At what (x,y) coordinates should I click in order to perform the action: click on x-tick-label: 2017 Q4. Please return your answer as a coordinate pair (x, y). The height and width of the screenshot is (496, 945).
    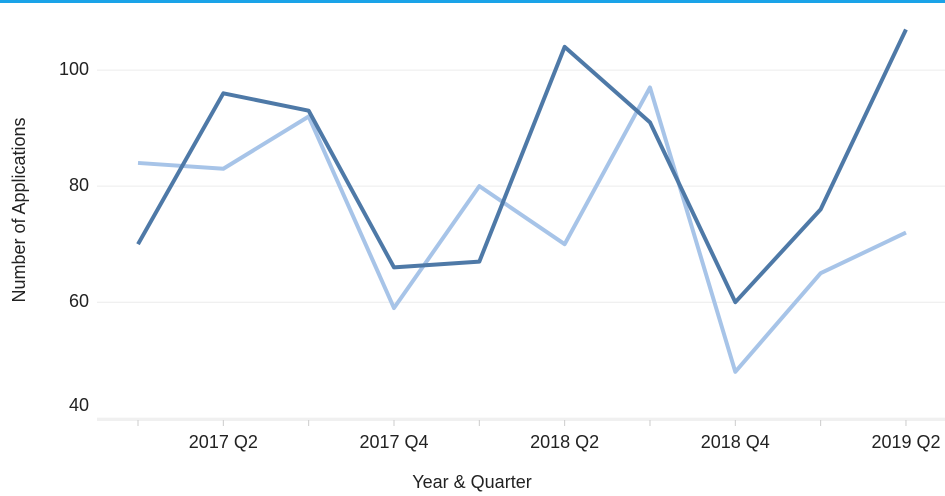
    Looking at the image, I should click on (393, 442).